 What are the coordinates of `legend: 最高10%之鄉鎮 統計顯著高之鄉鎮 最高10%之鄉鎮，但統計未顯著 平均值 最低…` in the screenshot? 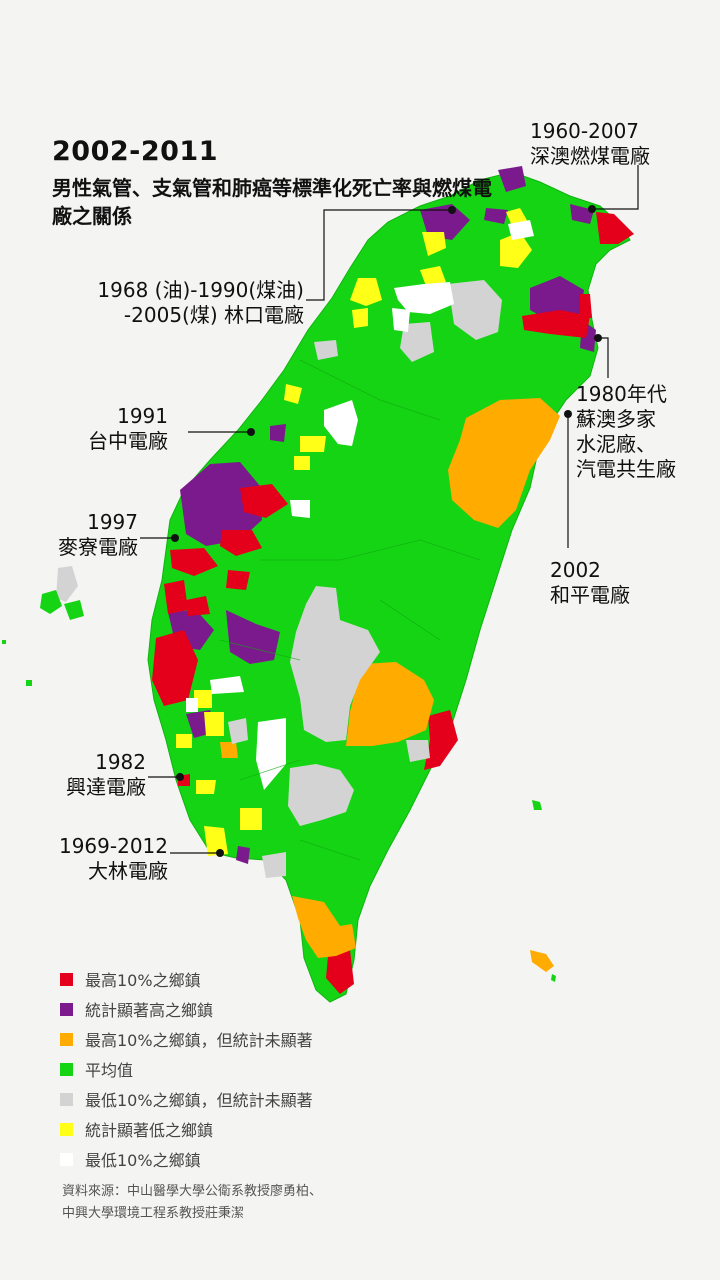 It's located at (186, 1069).